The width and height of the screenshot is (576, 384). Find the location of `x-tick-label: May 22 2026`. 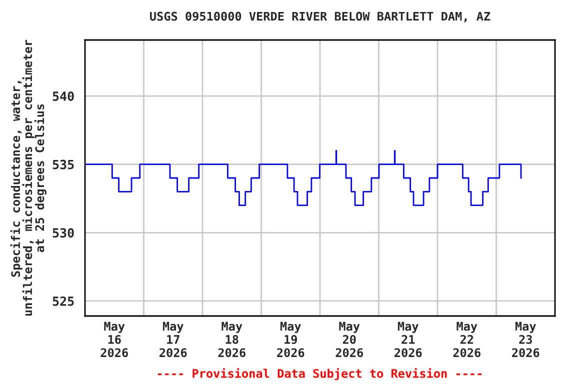

x-tick-label: May 22 2026 is located at coordinates (466, 340).